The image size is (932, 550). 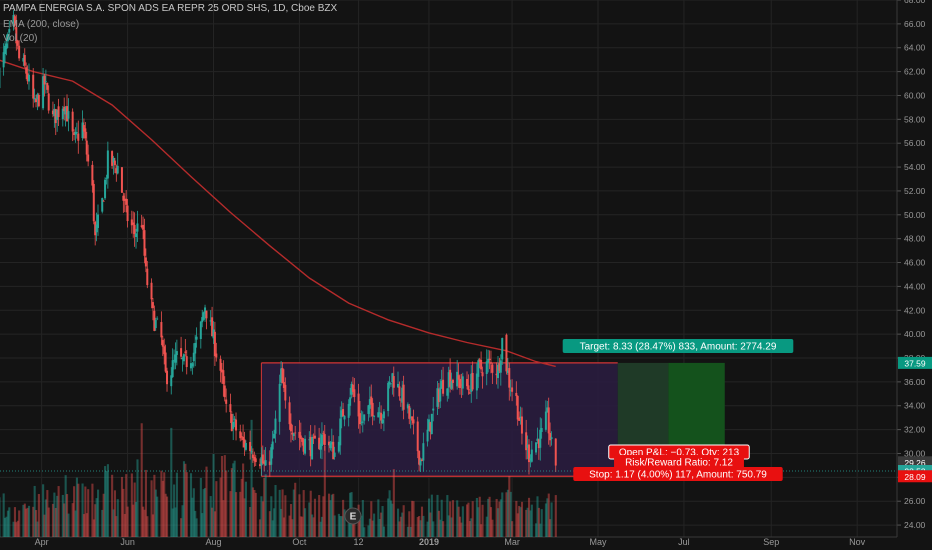 I want to click on y-tick-label: 34.00, so click(x=915, y=406).